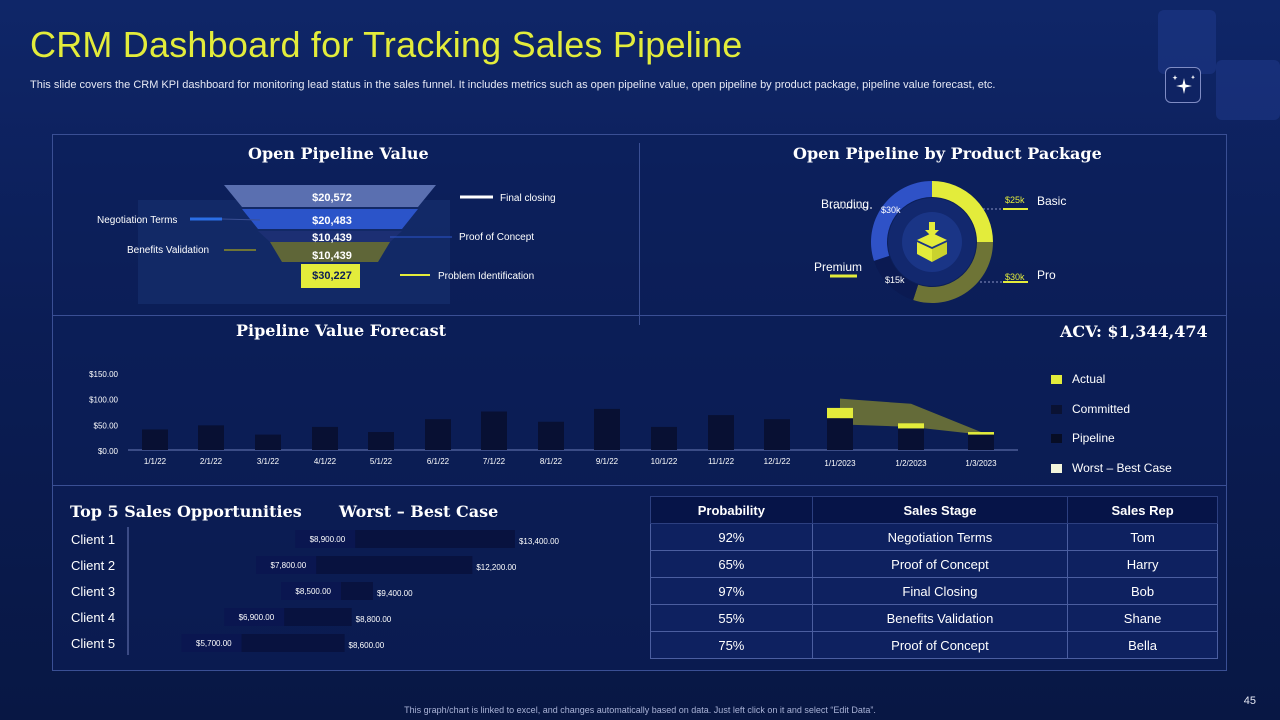 This screenshot has width=1280, height=720. Describe the element at coordinates (528, 198) in the screenshot. I see `funnel-label-final: Final closing` at that location.